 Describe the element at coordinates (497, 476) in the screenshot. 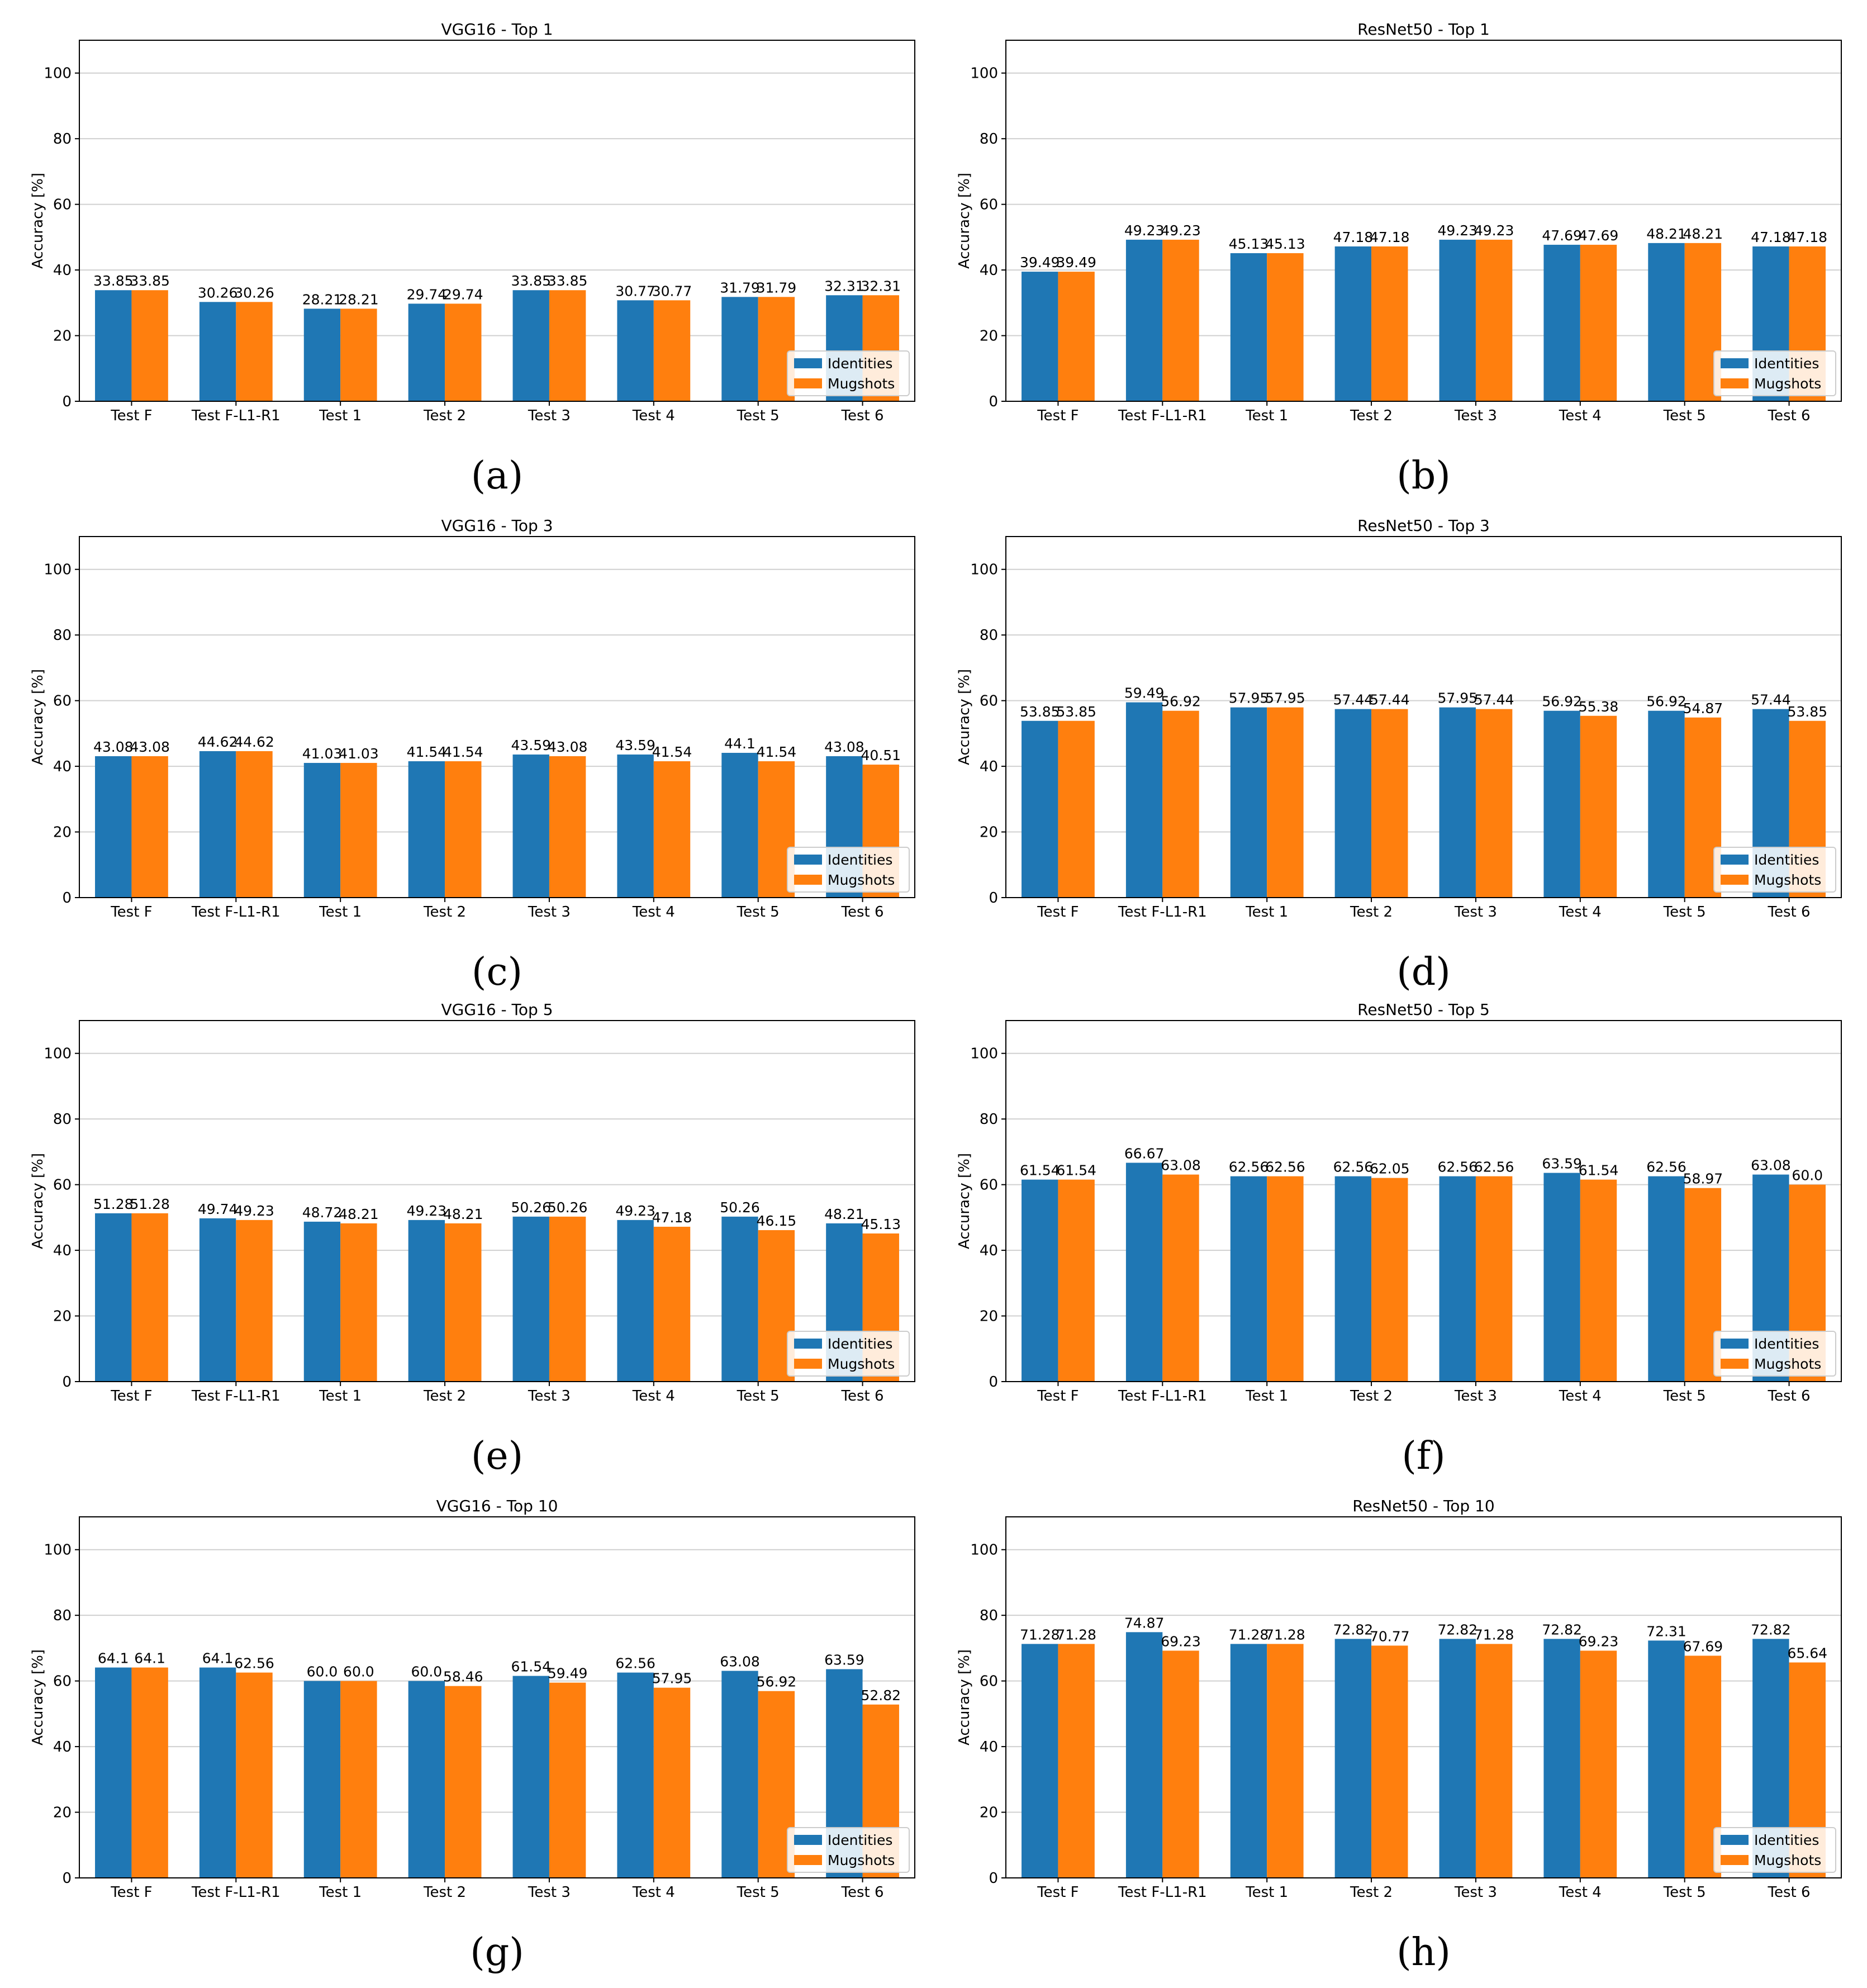

I see `panel-caption: (a)` at that location.